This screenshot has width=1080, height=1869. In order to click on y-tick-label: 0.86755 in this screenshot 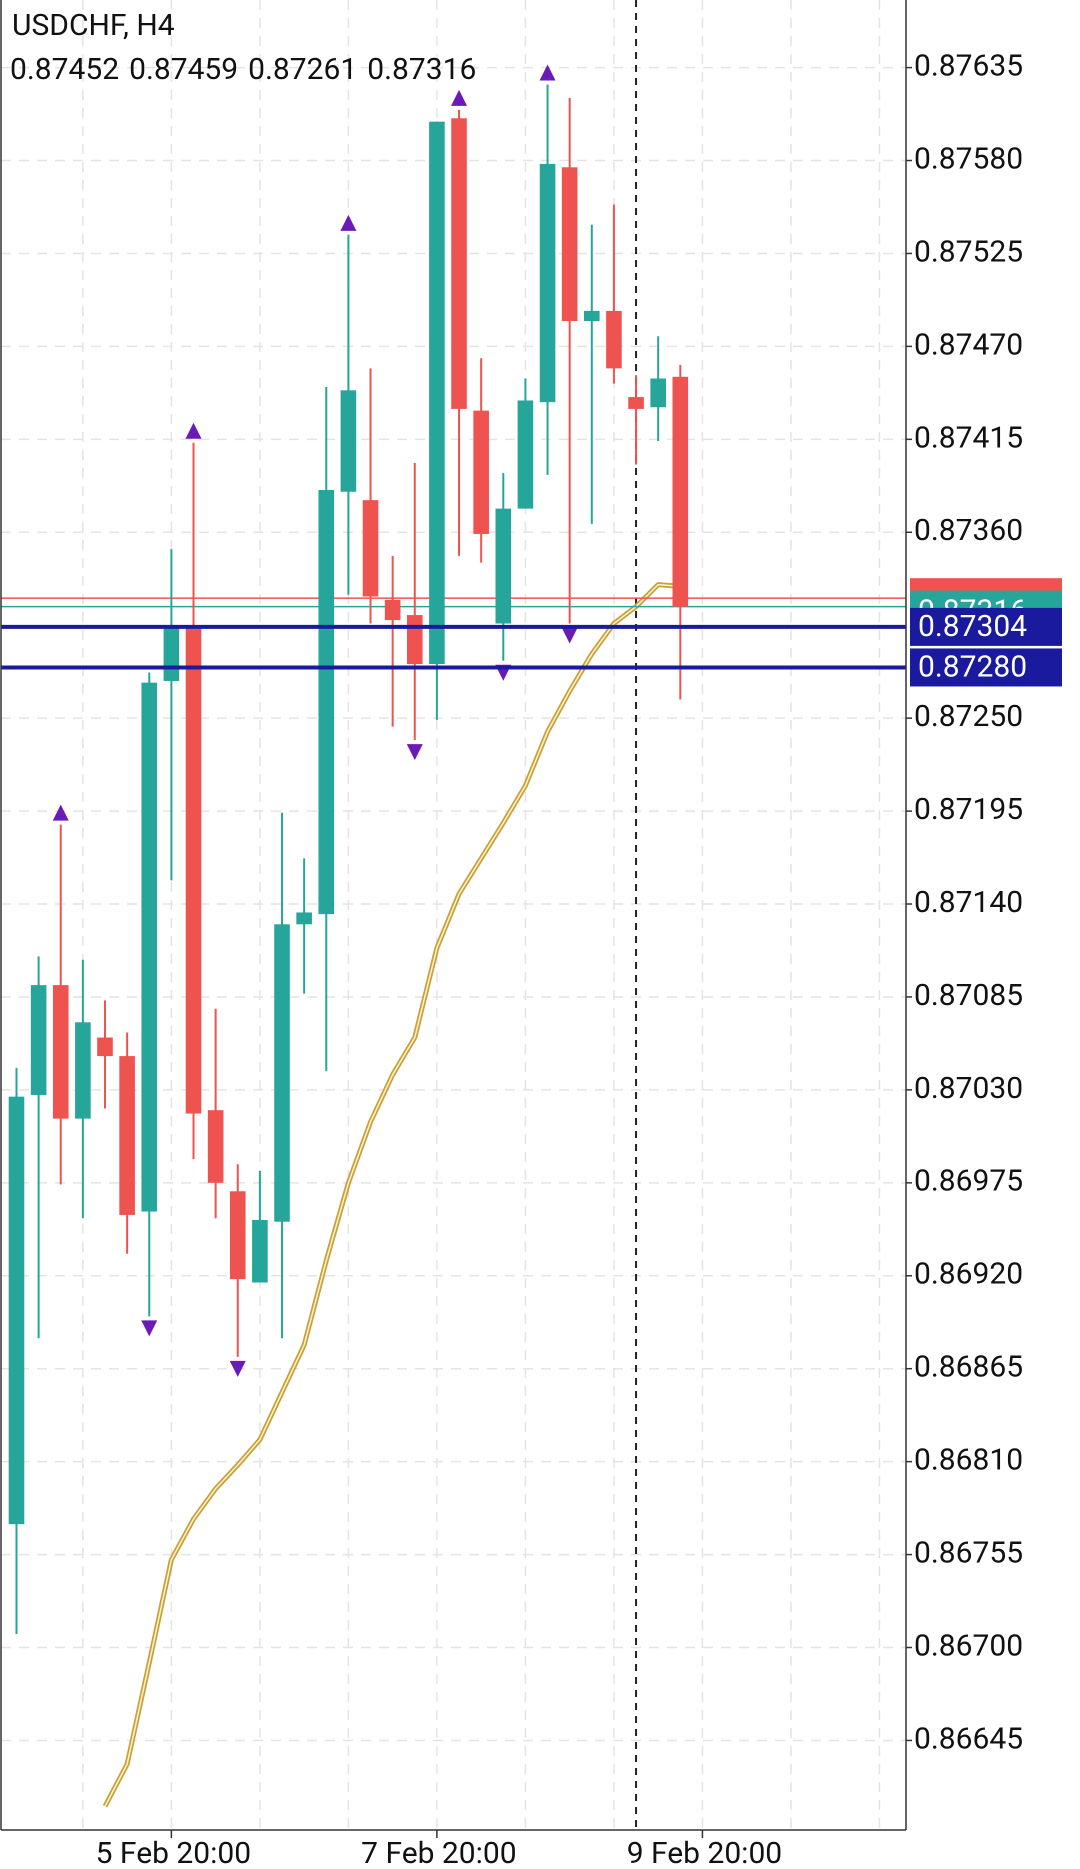, I will do `click(968, 1552)`.